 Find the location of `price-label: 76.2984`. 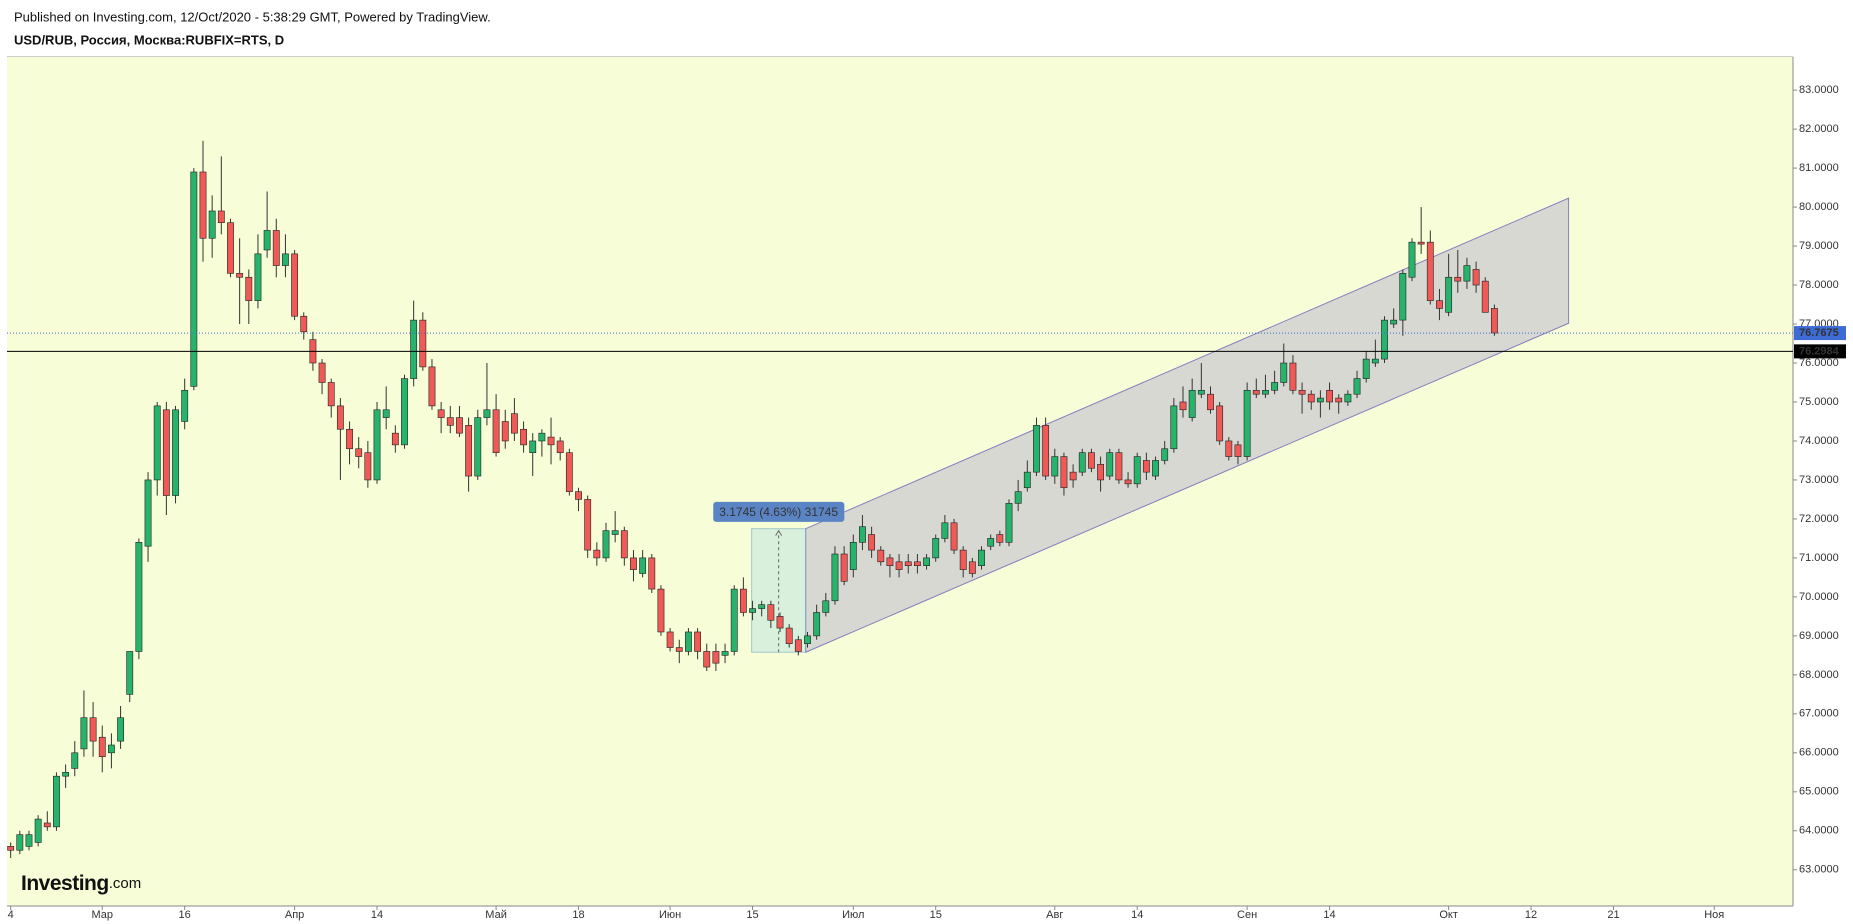

price-label: 76.2984 is located at coordinates (1819, 351).